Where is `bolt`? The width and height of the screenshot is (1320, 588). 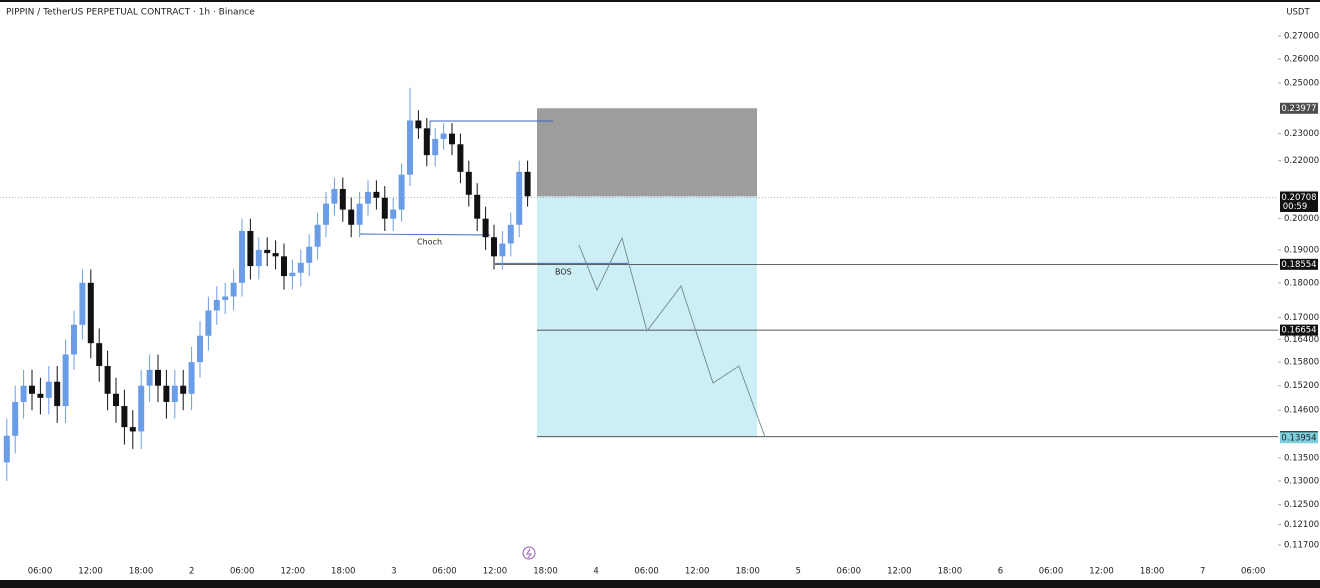
bolt is located at coordinates (529, 553).